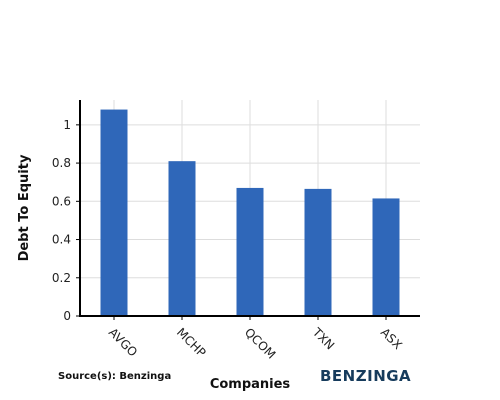 The height and width of the screenshot is (400, 500). Describe the element at coordinates (386, 257) in the screenshot. I see `bar-asx` at that location.